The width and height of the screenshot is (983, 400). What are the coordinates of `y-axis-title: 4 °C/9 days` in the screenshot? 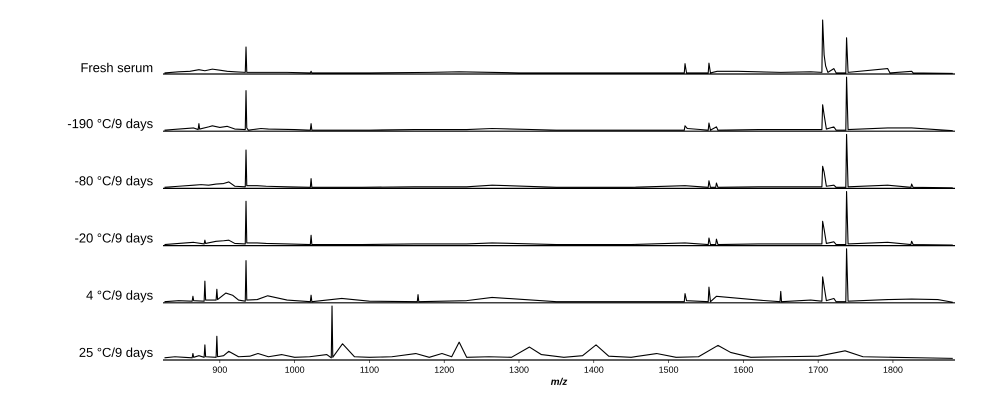 It's located at (119, 296).